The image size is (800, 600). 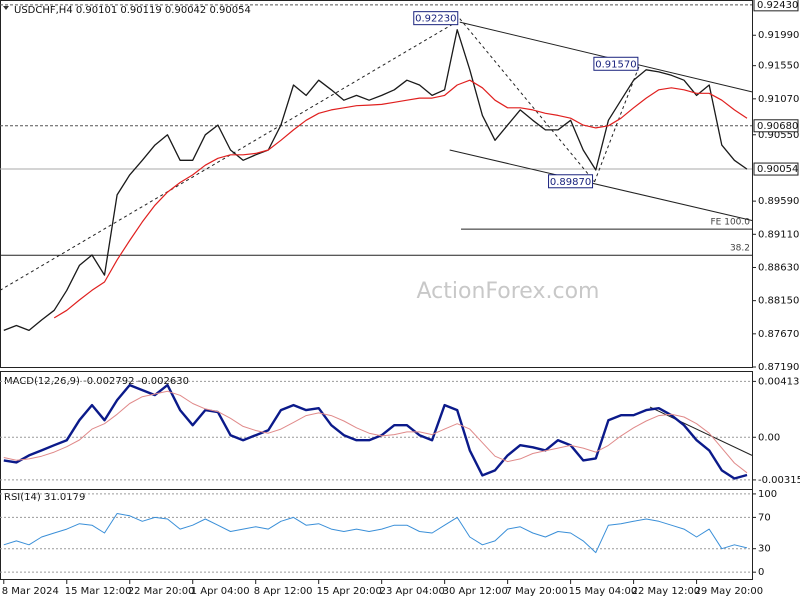 What do you see at coordinates (761, 572) in the screenshot?
I see `y-tick-label: 0` at bounding box center [761, 572].